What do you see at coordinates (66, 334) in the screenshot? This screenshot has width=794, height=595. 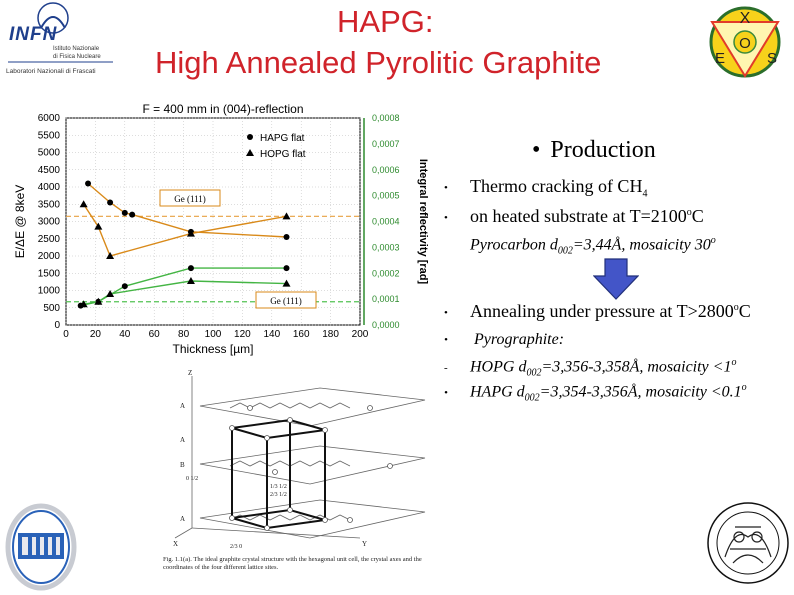 I see `x-tick-label: 0` at bounding box center [66, 334].